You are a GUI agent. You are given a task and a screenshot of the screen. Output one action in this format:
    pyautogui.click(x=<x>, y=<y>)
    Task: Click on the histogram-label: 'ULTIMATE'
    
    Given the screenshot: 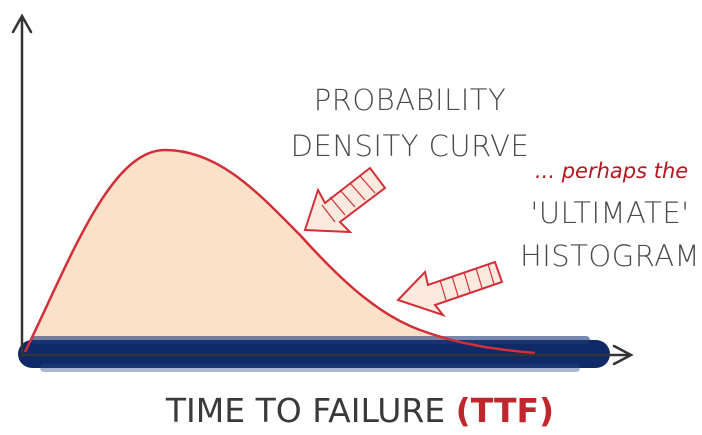 What is the action you would take?
    pyautogui.click(x=609, y=213)
    